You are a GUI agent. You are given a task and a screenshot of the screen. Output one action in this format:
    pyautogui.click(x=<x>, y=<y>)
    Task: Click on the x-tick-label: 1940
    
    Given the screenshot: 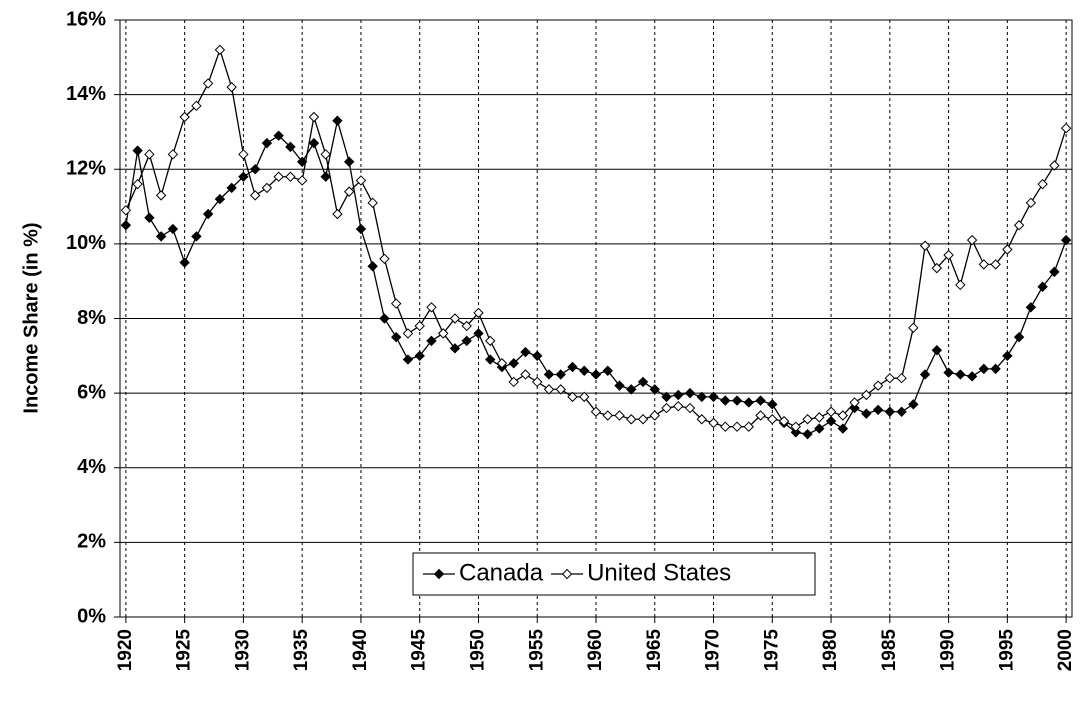 What is the action you would take?
    pyautogui.click(x=360, y=650)
    